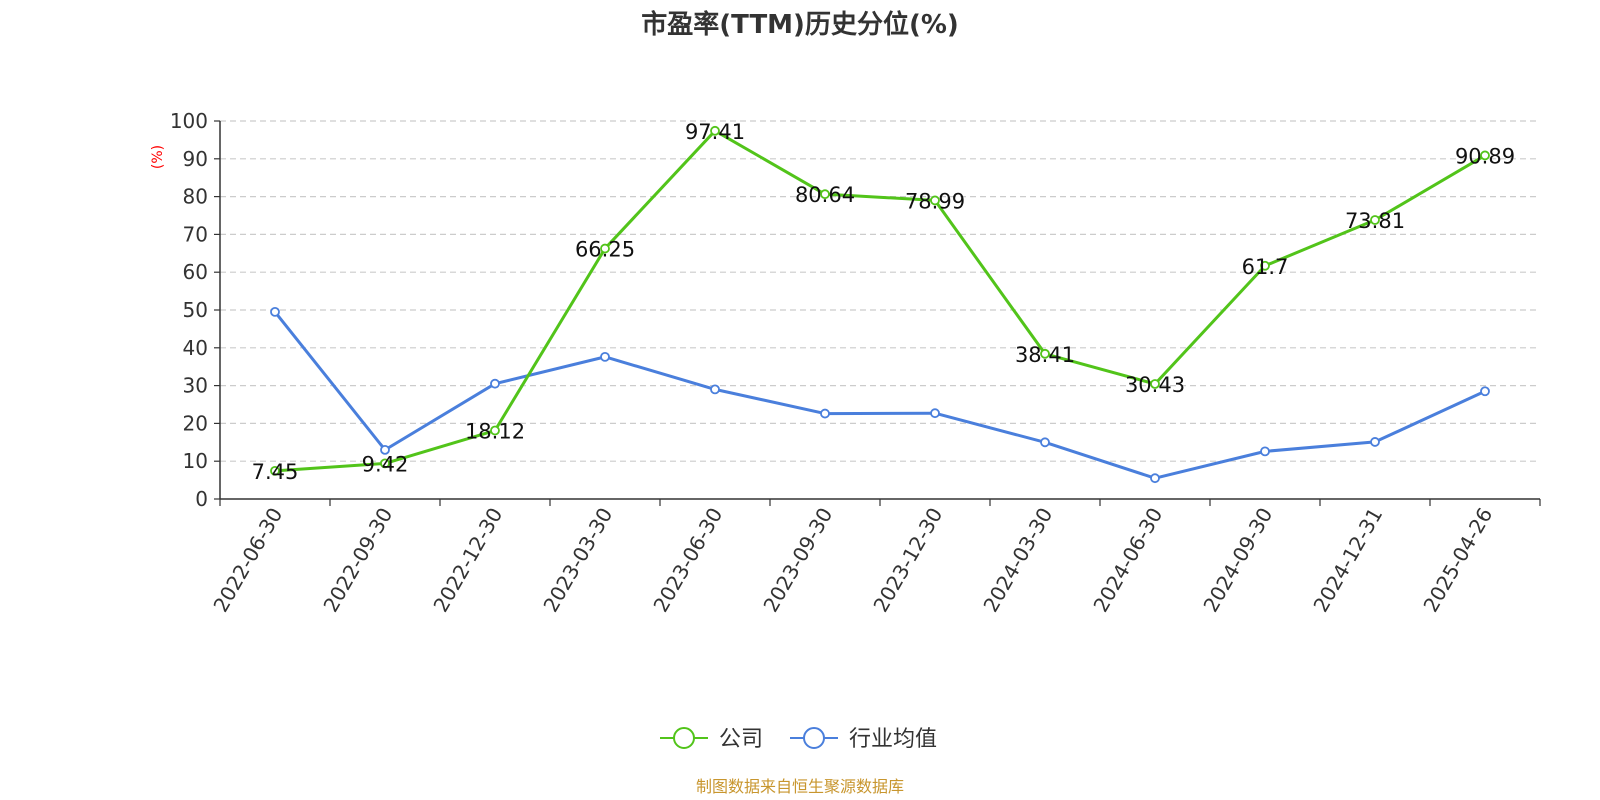 This screenshot has height=800, width=1600. I want to click on x-tick-label: 2024-03-30, so click(1017, 560).